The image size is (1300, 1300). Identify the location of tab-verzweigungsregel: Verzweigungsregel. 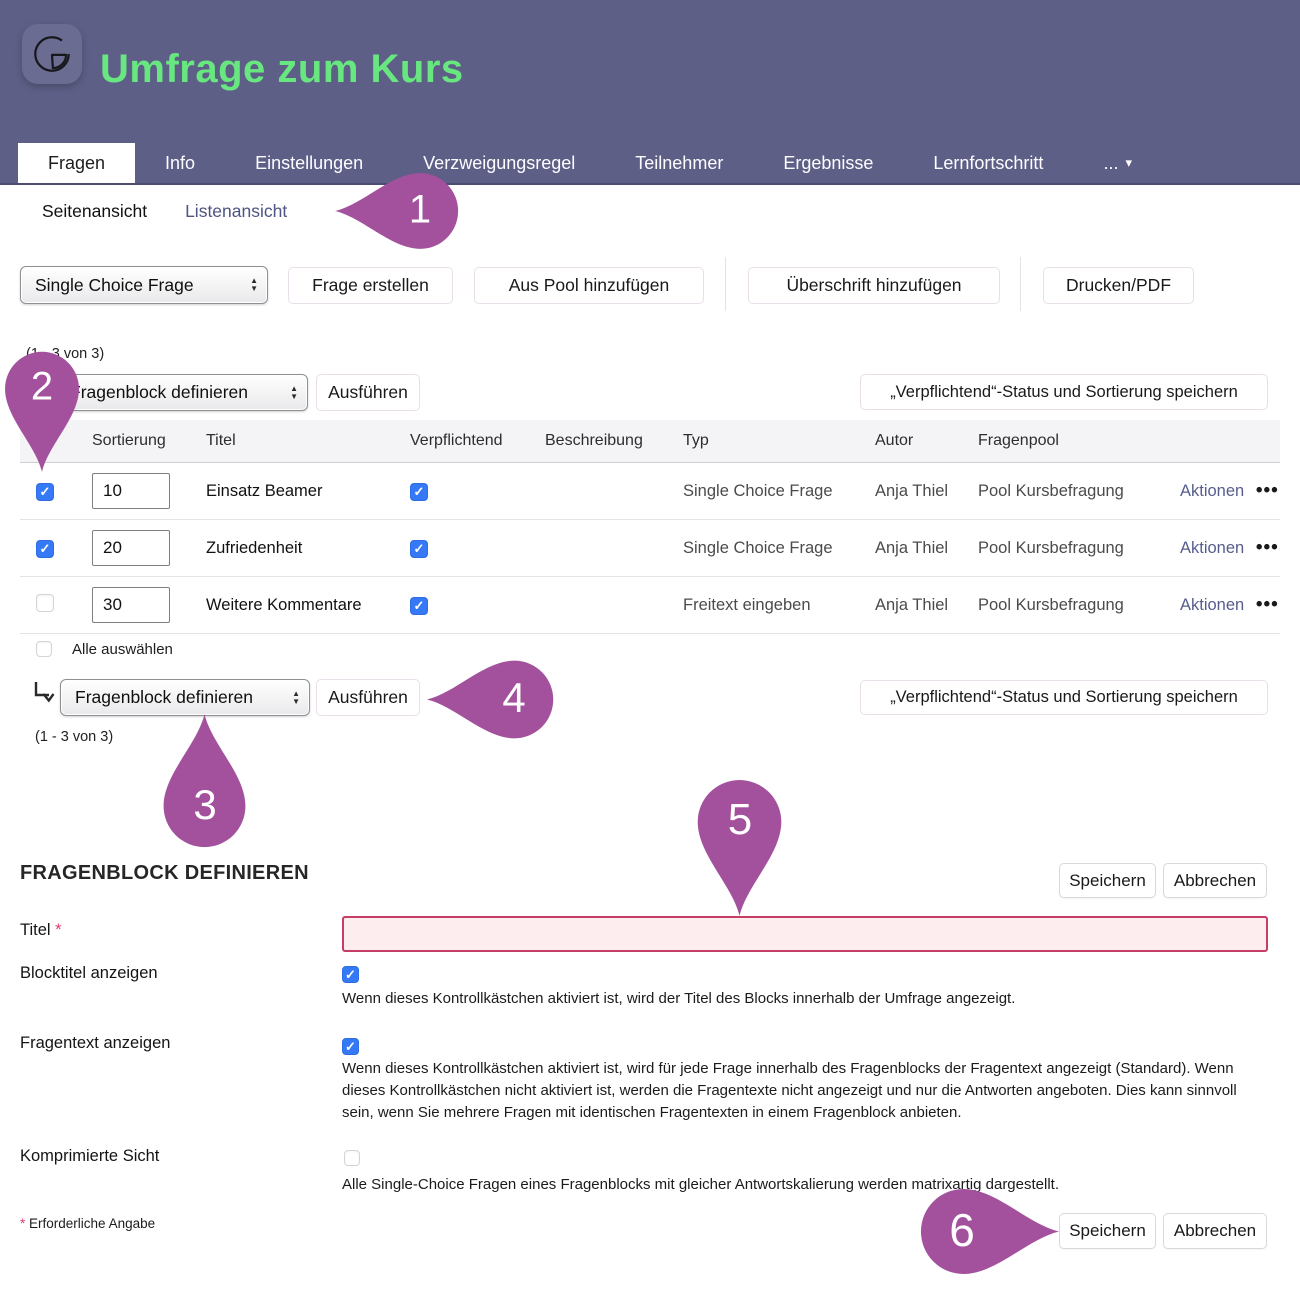
(499, 162).